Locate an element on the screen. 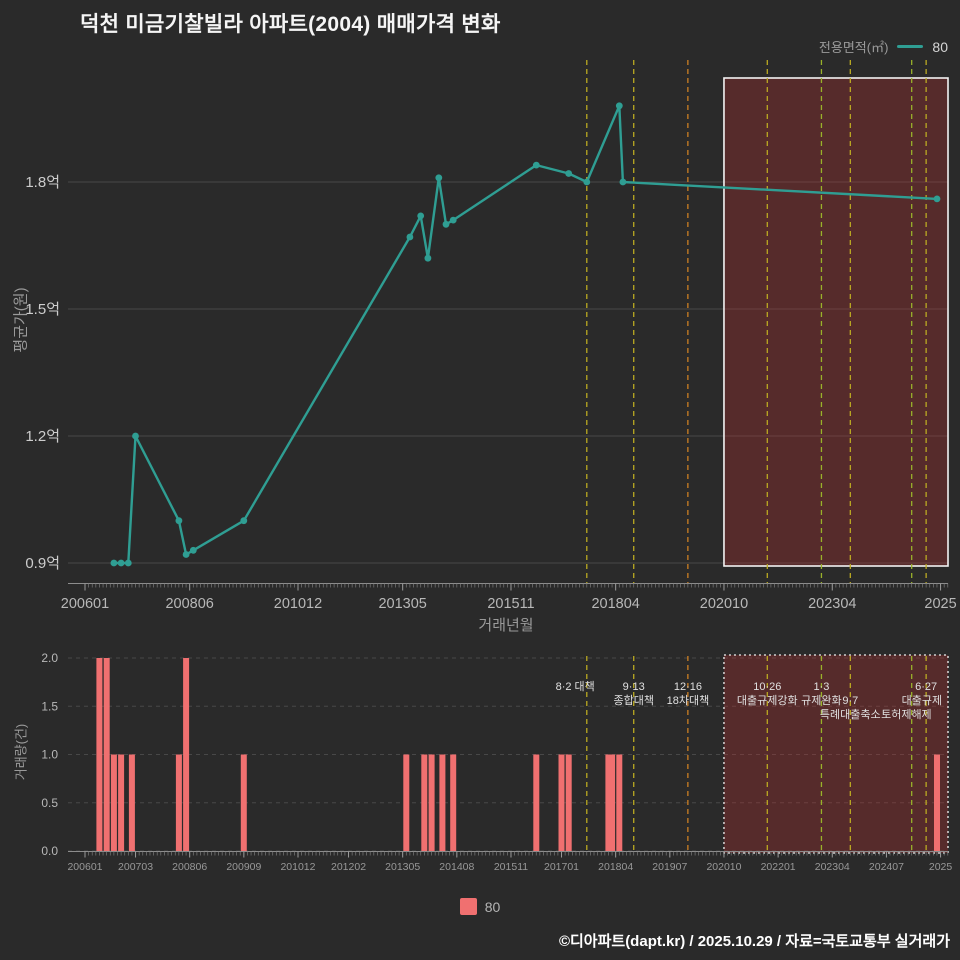 Image resolution: width=960 pixels, height=960 pixels. legend-label: 전용면적(㎡) is located at coordinates (853, 47).